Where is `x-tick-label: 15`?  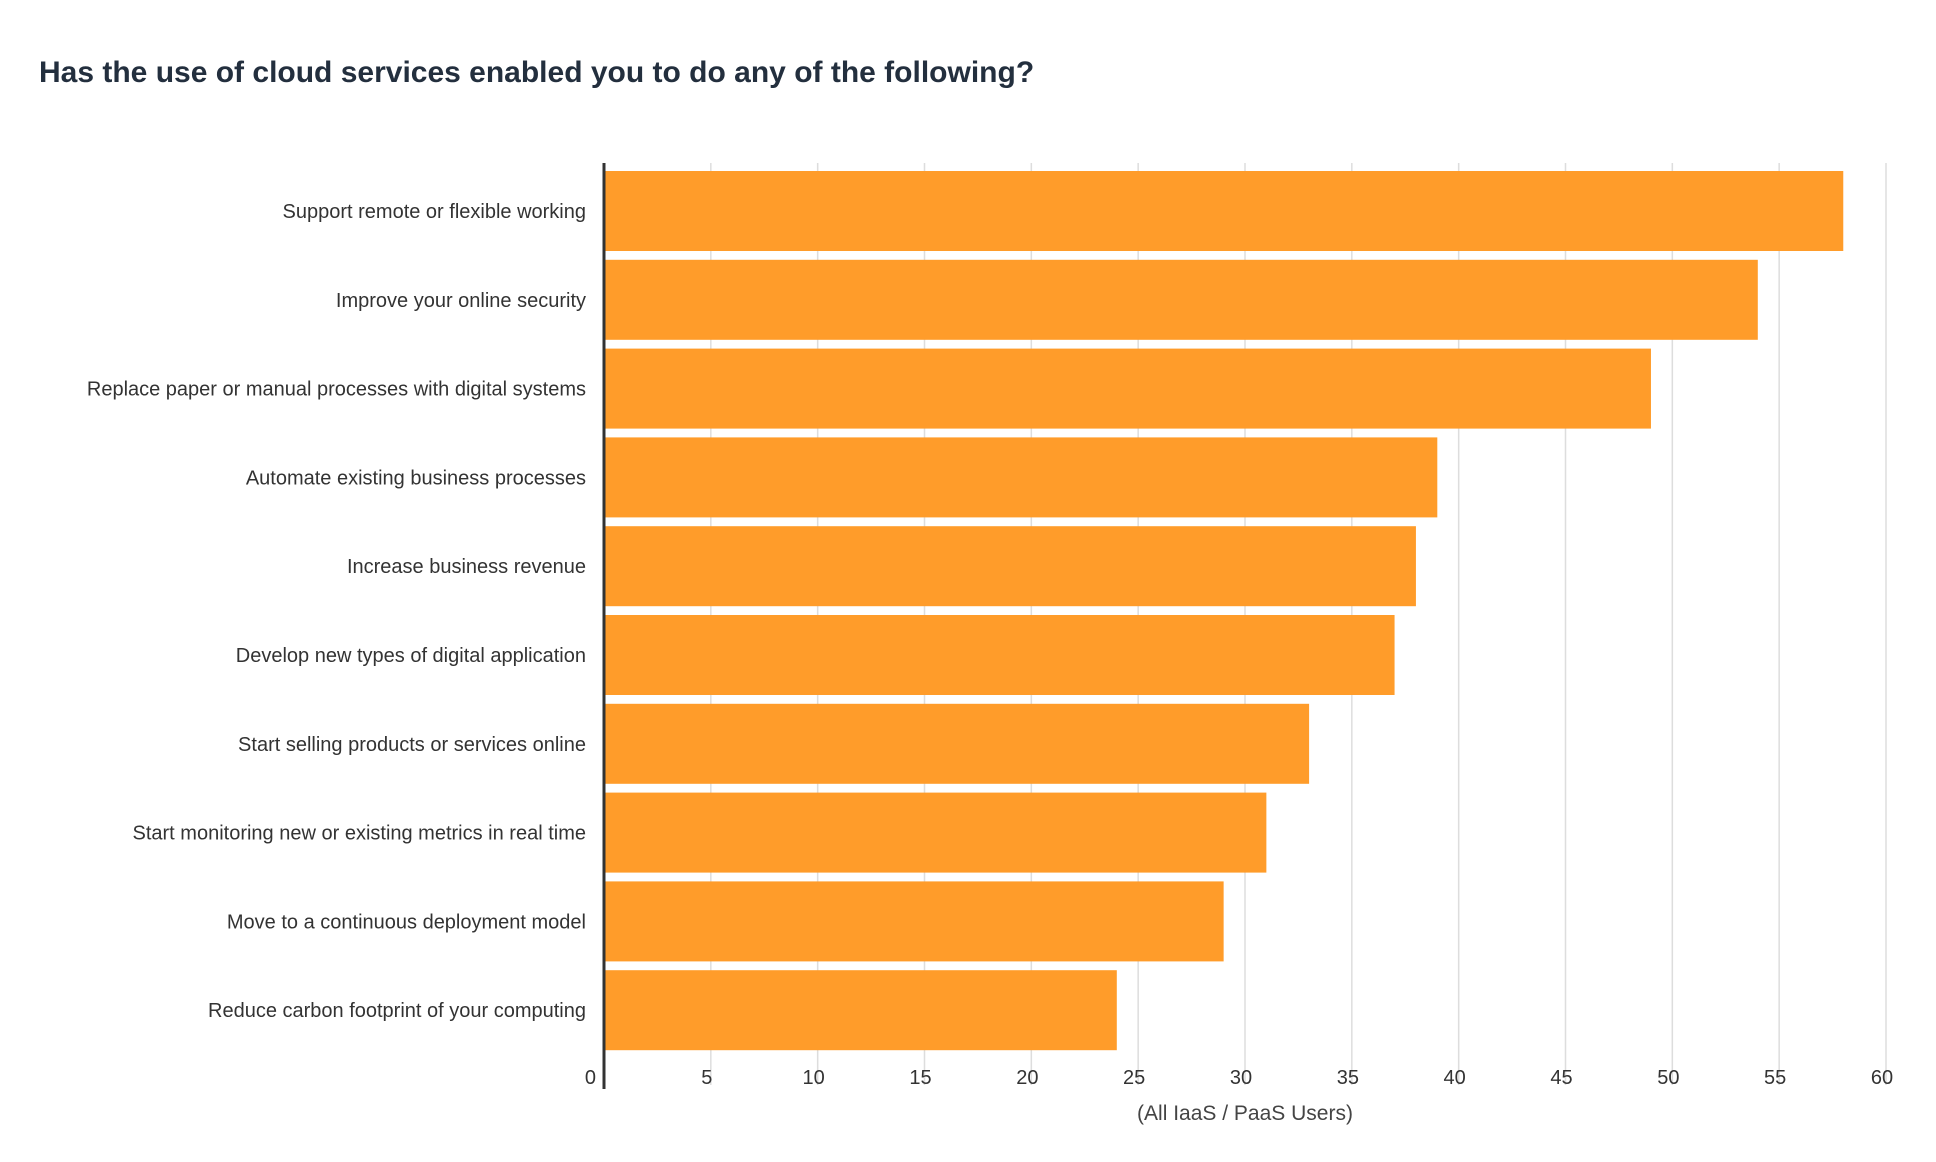 x-tick-label: 15 is located at coordinates (920, 1078).